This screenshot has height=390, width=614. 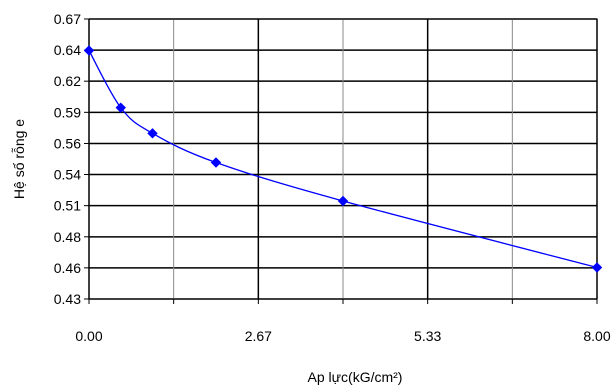 What do you see at coordinates (19, 159) in the screenshot?
I see `y-axis-title: Hệ số rỗng e` at bounding box center [19, 159].